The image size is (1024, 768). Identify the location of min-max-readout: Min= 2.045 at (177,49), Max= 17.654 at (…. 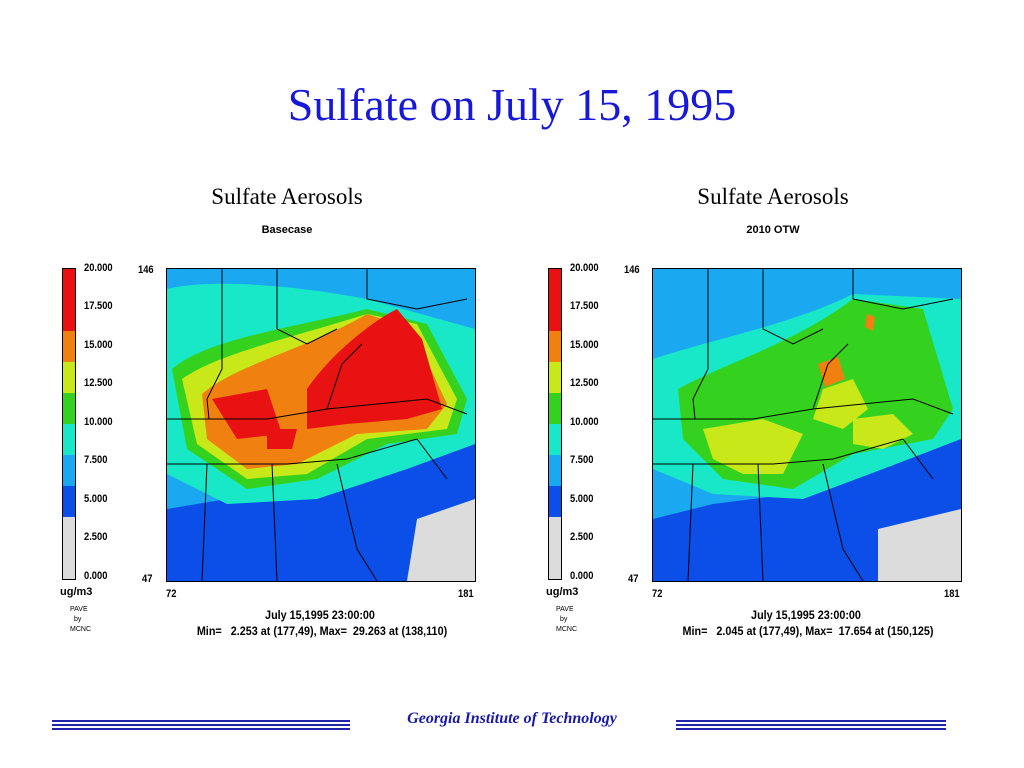
(808, 631).